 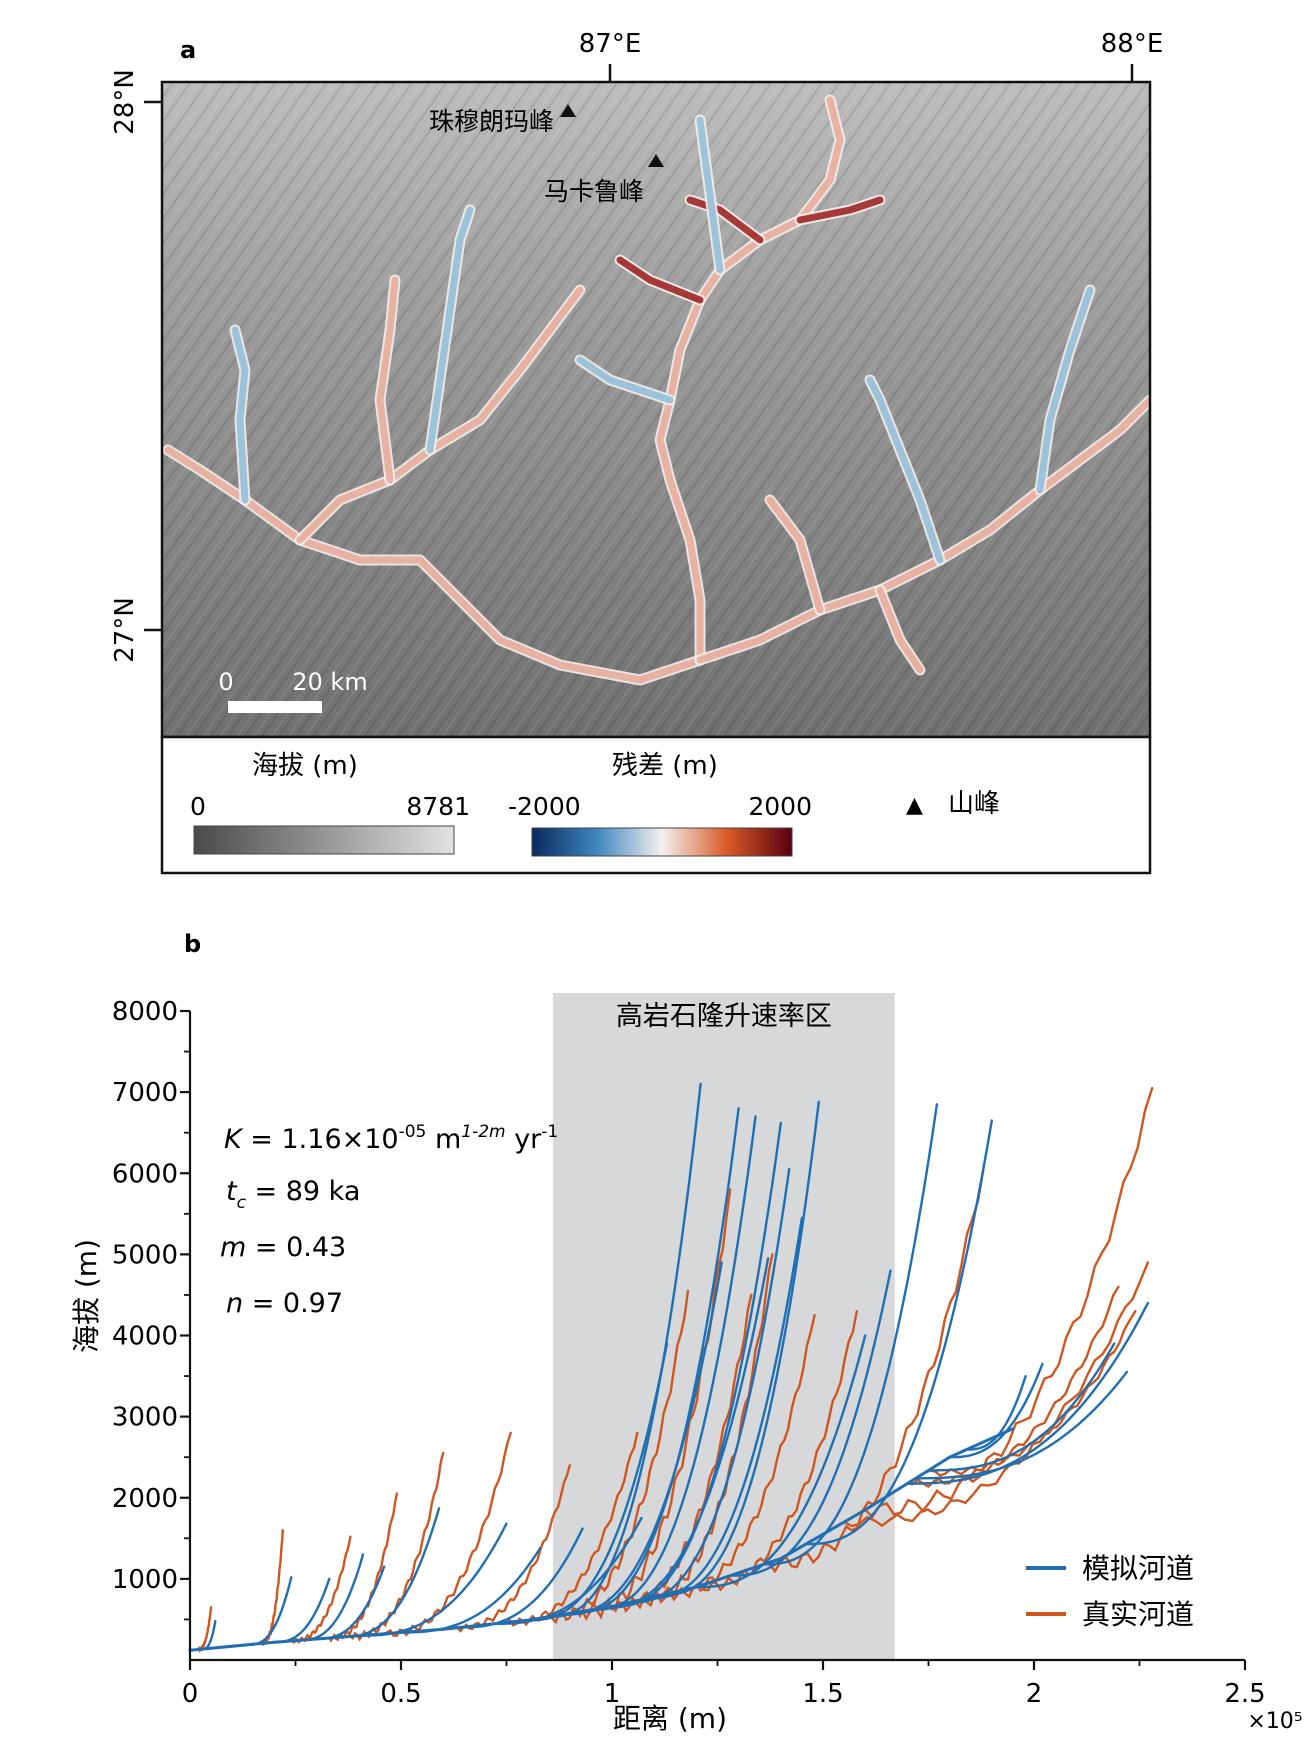 I want to click on y-tick-label: 1000, so click(x=145, y=1580).